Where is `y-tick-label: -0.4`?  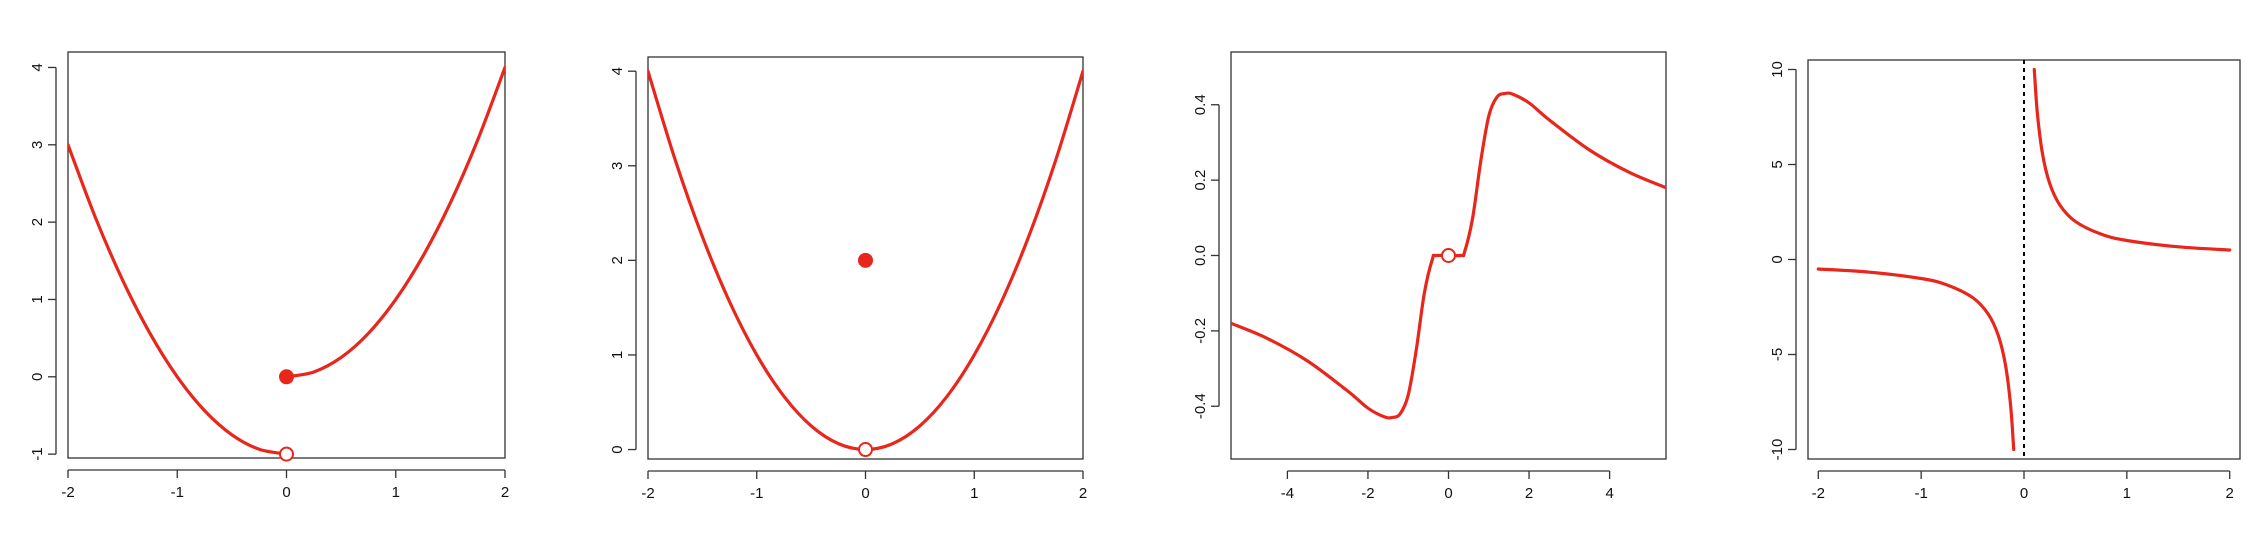
y-tick-label: -0.4 is located at coordinates (1200, 406).